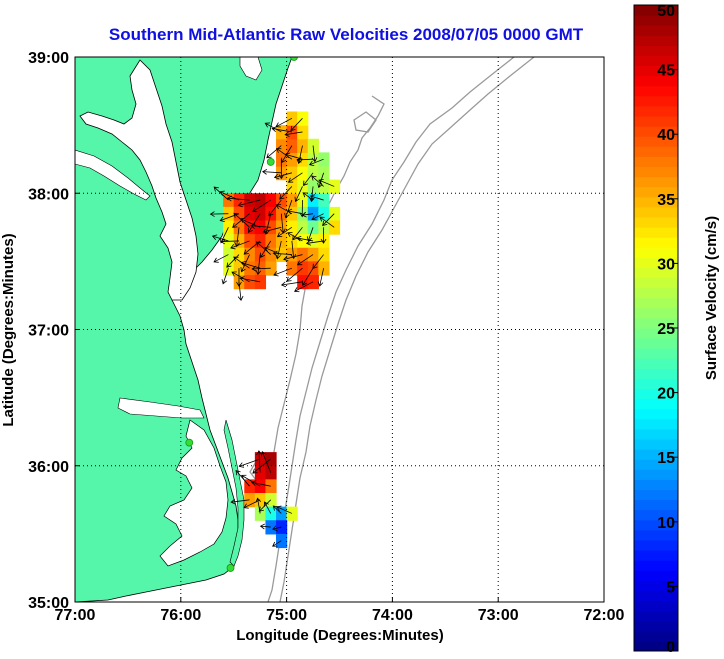  What do you see at coordinates (498, 615) in the screenshot?
I see `x-tick-label: 73:00` at bounding box center [498, 615].